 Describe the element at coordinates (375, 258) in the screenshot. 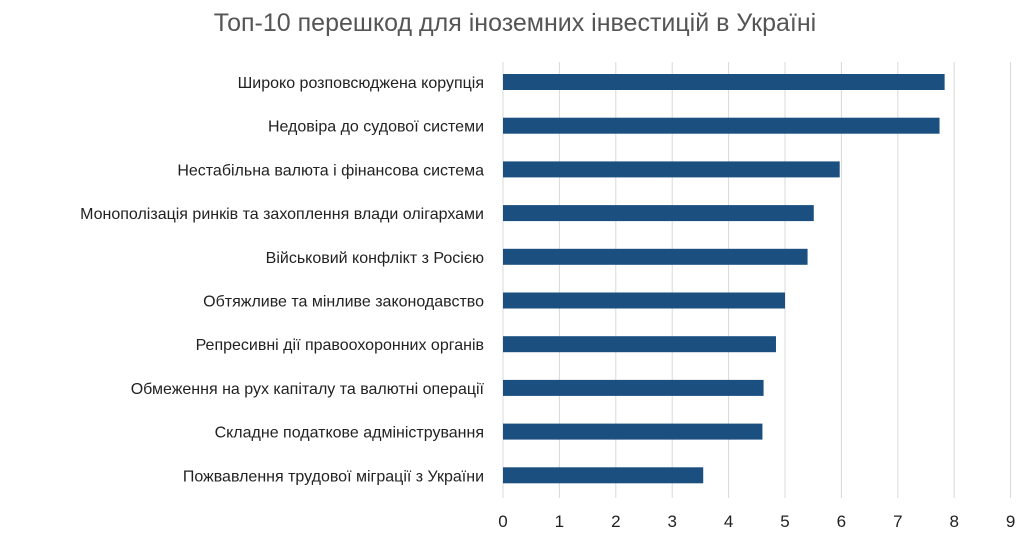

I see `category-label: Військовий конфлікт з Росією` at that location.